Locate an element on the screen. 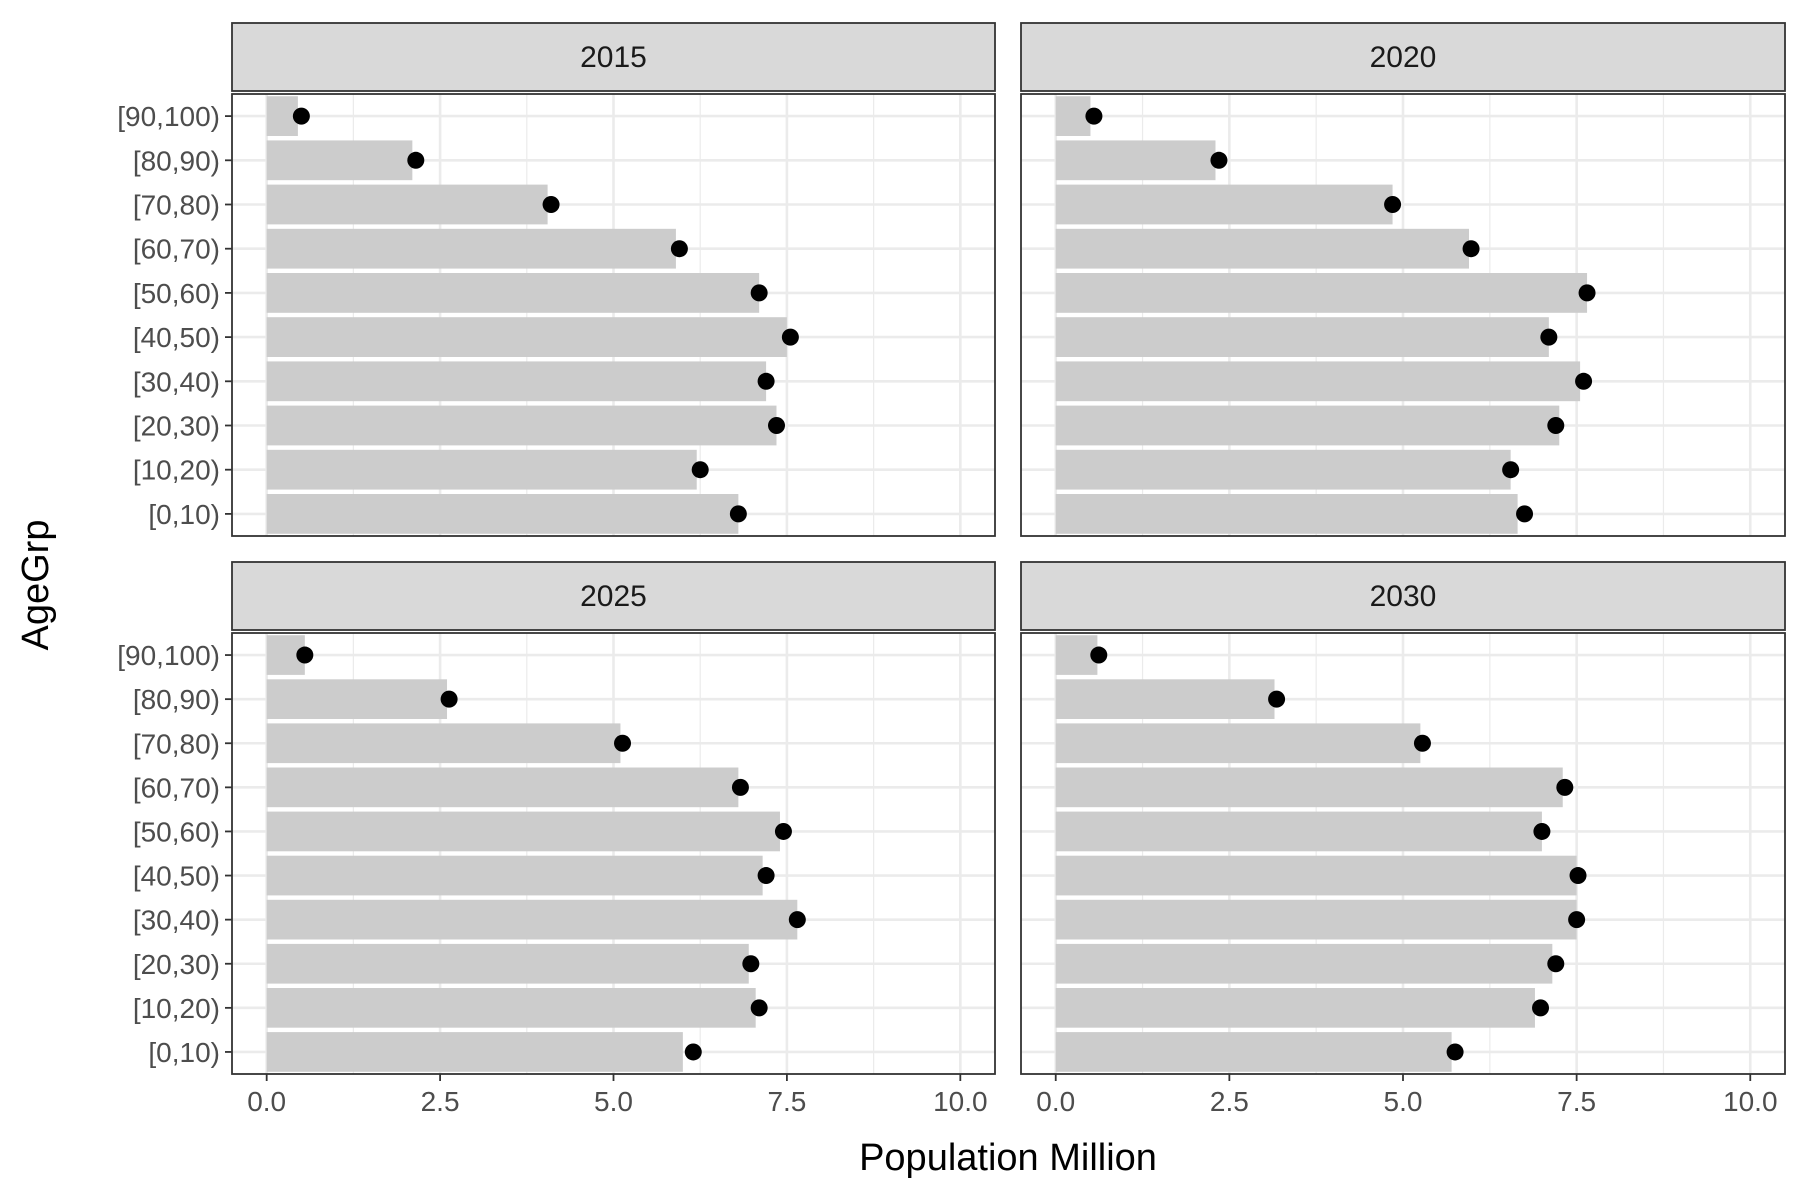  y-tick-label: [80,90) is located at coordinates (176, 699).